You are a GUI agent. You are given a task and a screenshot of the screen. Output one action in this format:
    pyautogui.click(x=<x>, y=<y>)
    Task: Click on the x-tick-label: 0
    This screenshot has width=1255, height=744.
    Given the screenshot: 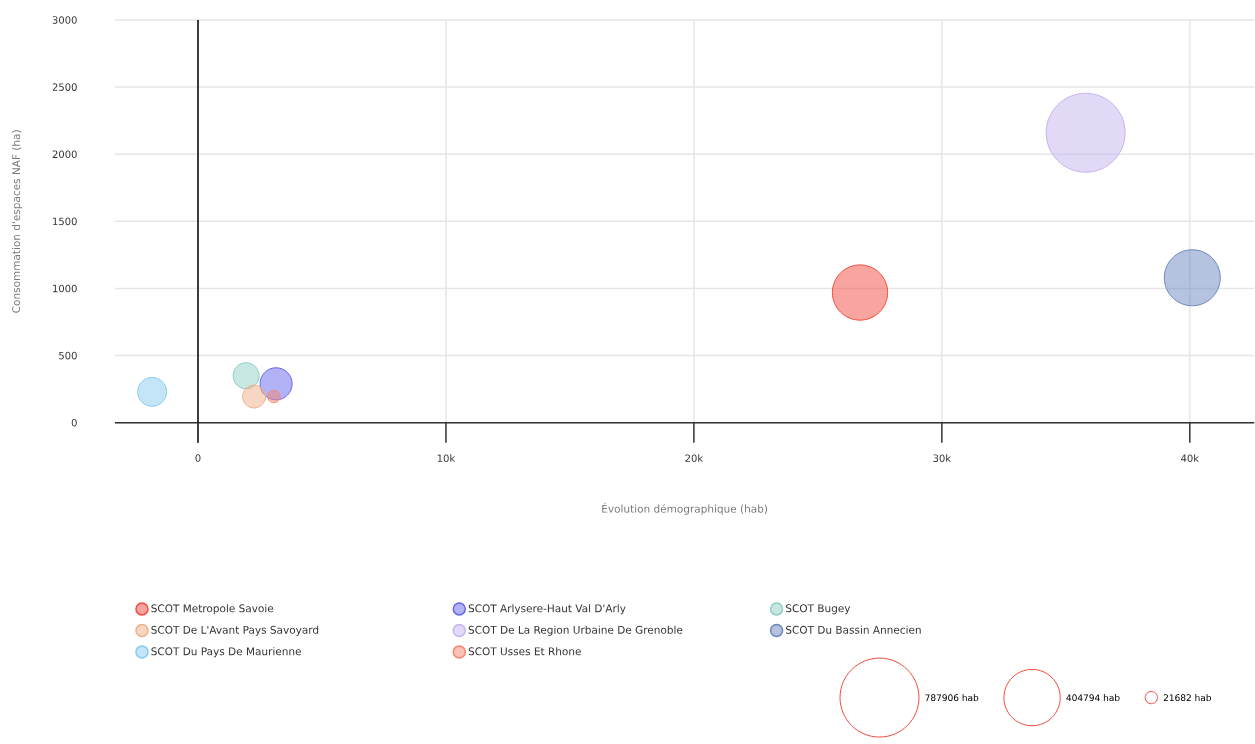 What is the action you would take?
    pyautogui.click(x=198, y=458)
    